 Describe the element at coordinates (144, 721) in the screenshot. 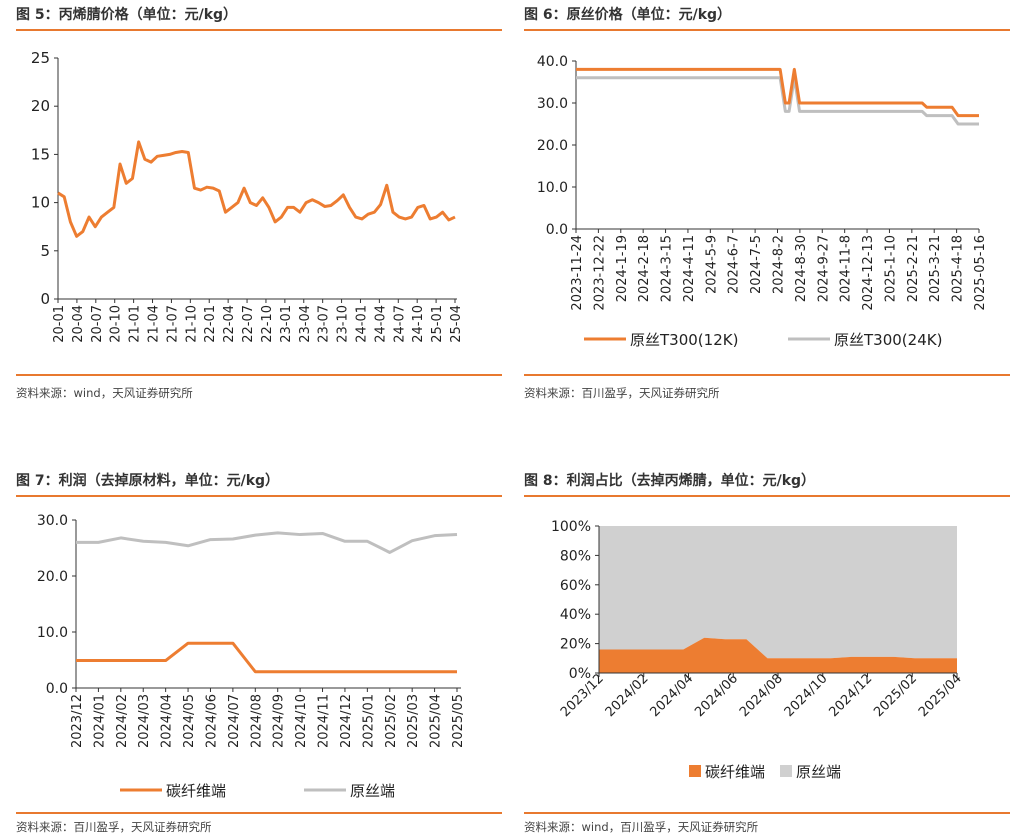

I see `x-tick-label: 2024/03` at that location.